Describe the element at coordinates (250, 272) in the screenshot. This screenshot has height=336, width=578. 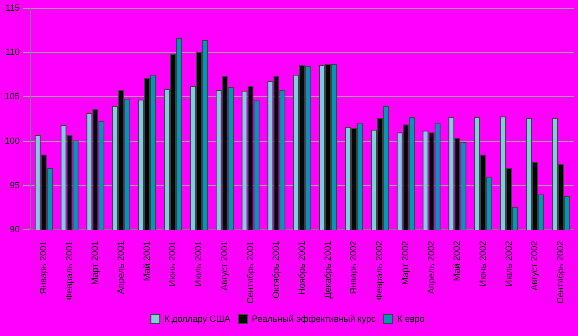
I see `x-tick-label: Сентябрь 2001` at that location.